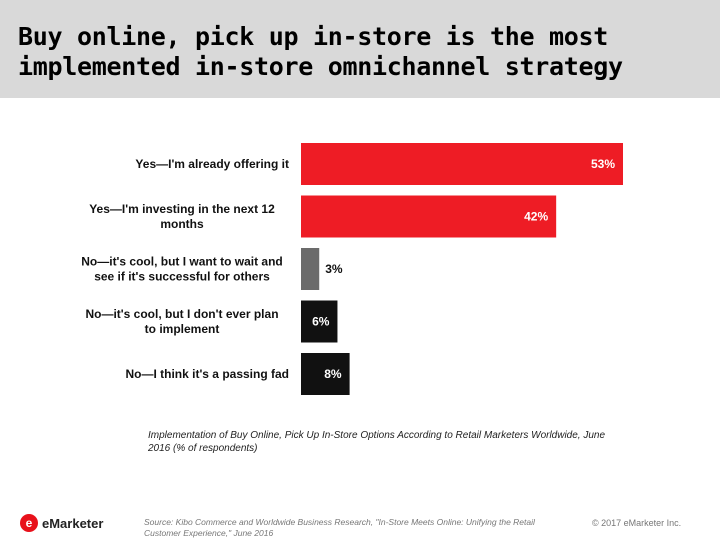  Describe the element at coordinates (333, 374) in the screenshot. I see `bar-value-label-5: 8%` at that location.